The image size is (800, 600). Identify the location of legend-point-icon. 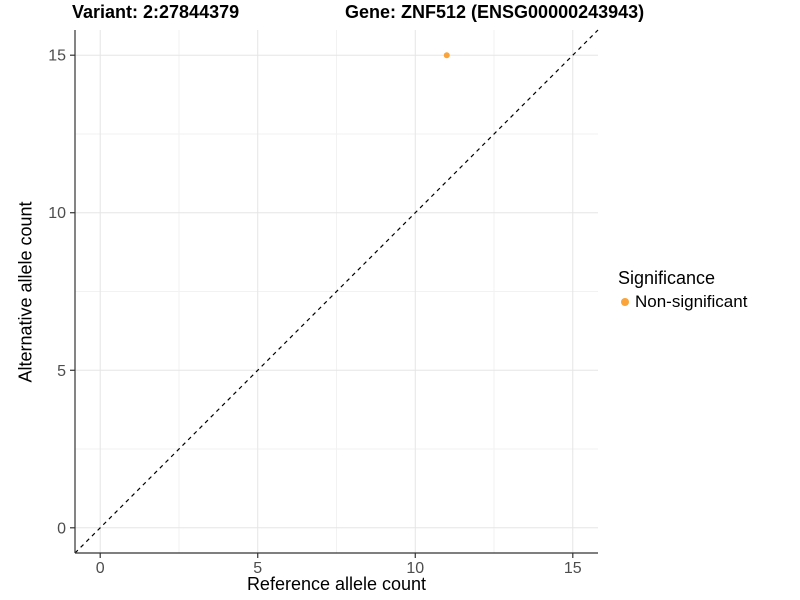
(625, 302).